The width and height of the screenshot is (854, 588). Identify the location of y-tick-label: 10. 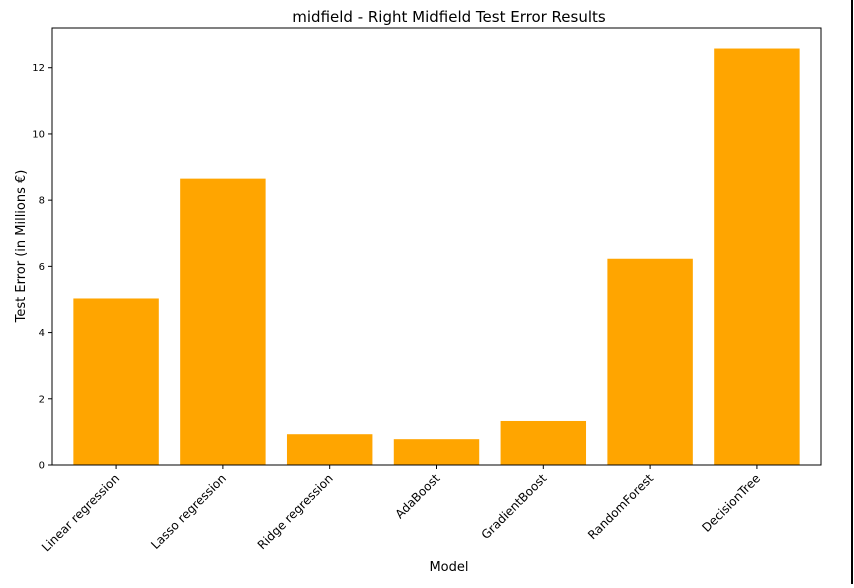
(38, 134).